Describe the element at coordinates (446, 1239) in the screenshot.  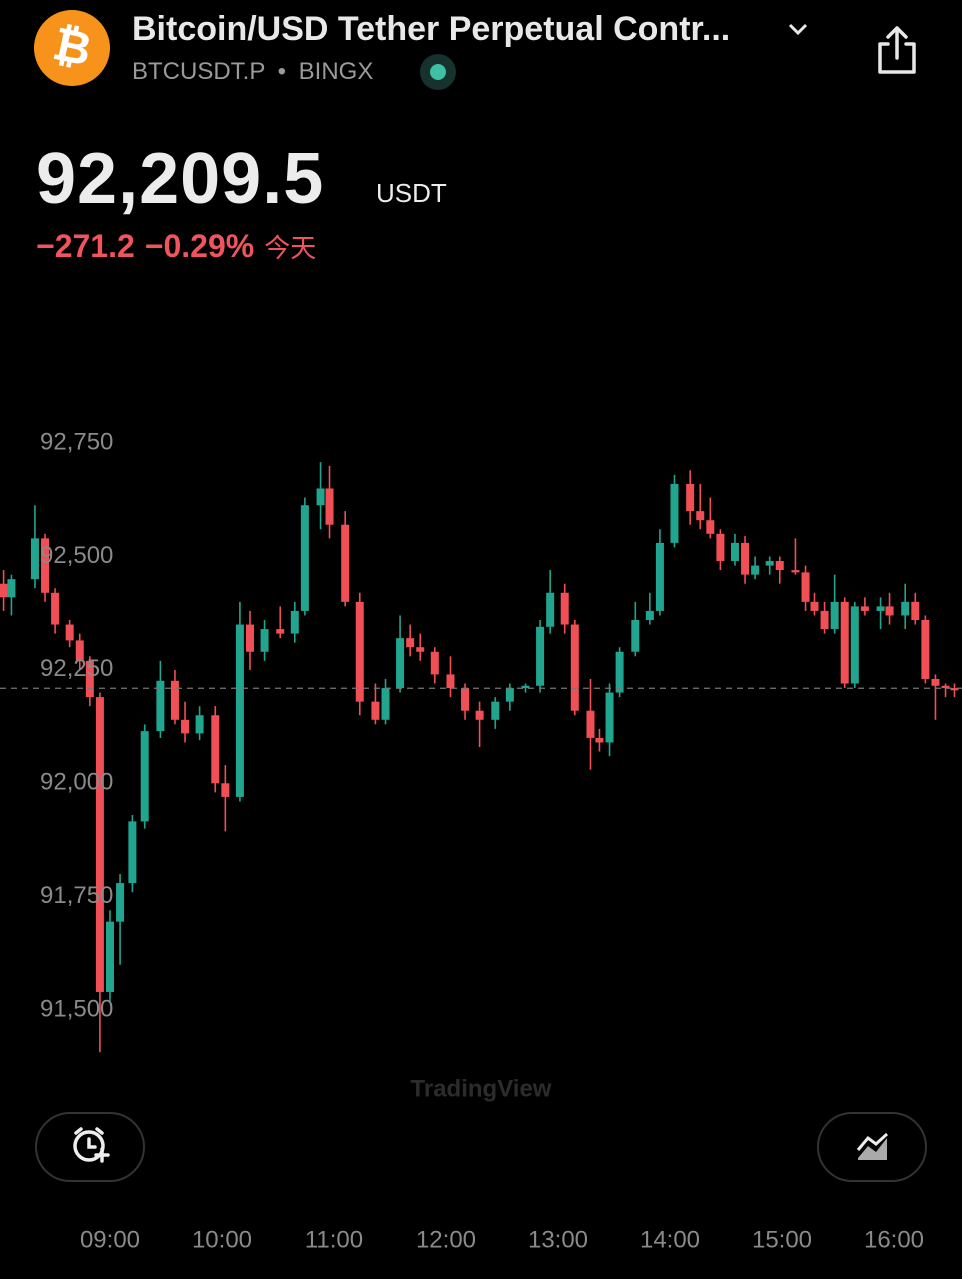
I see `x-tick-label: 12:00` at that location.